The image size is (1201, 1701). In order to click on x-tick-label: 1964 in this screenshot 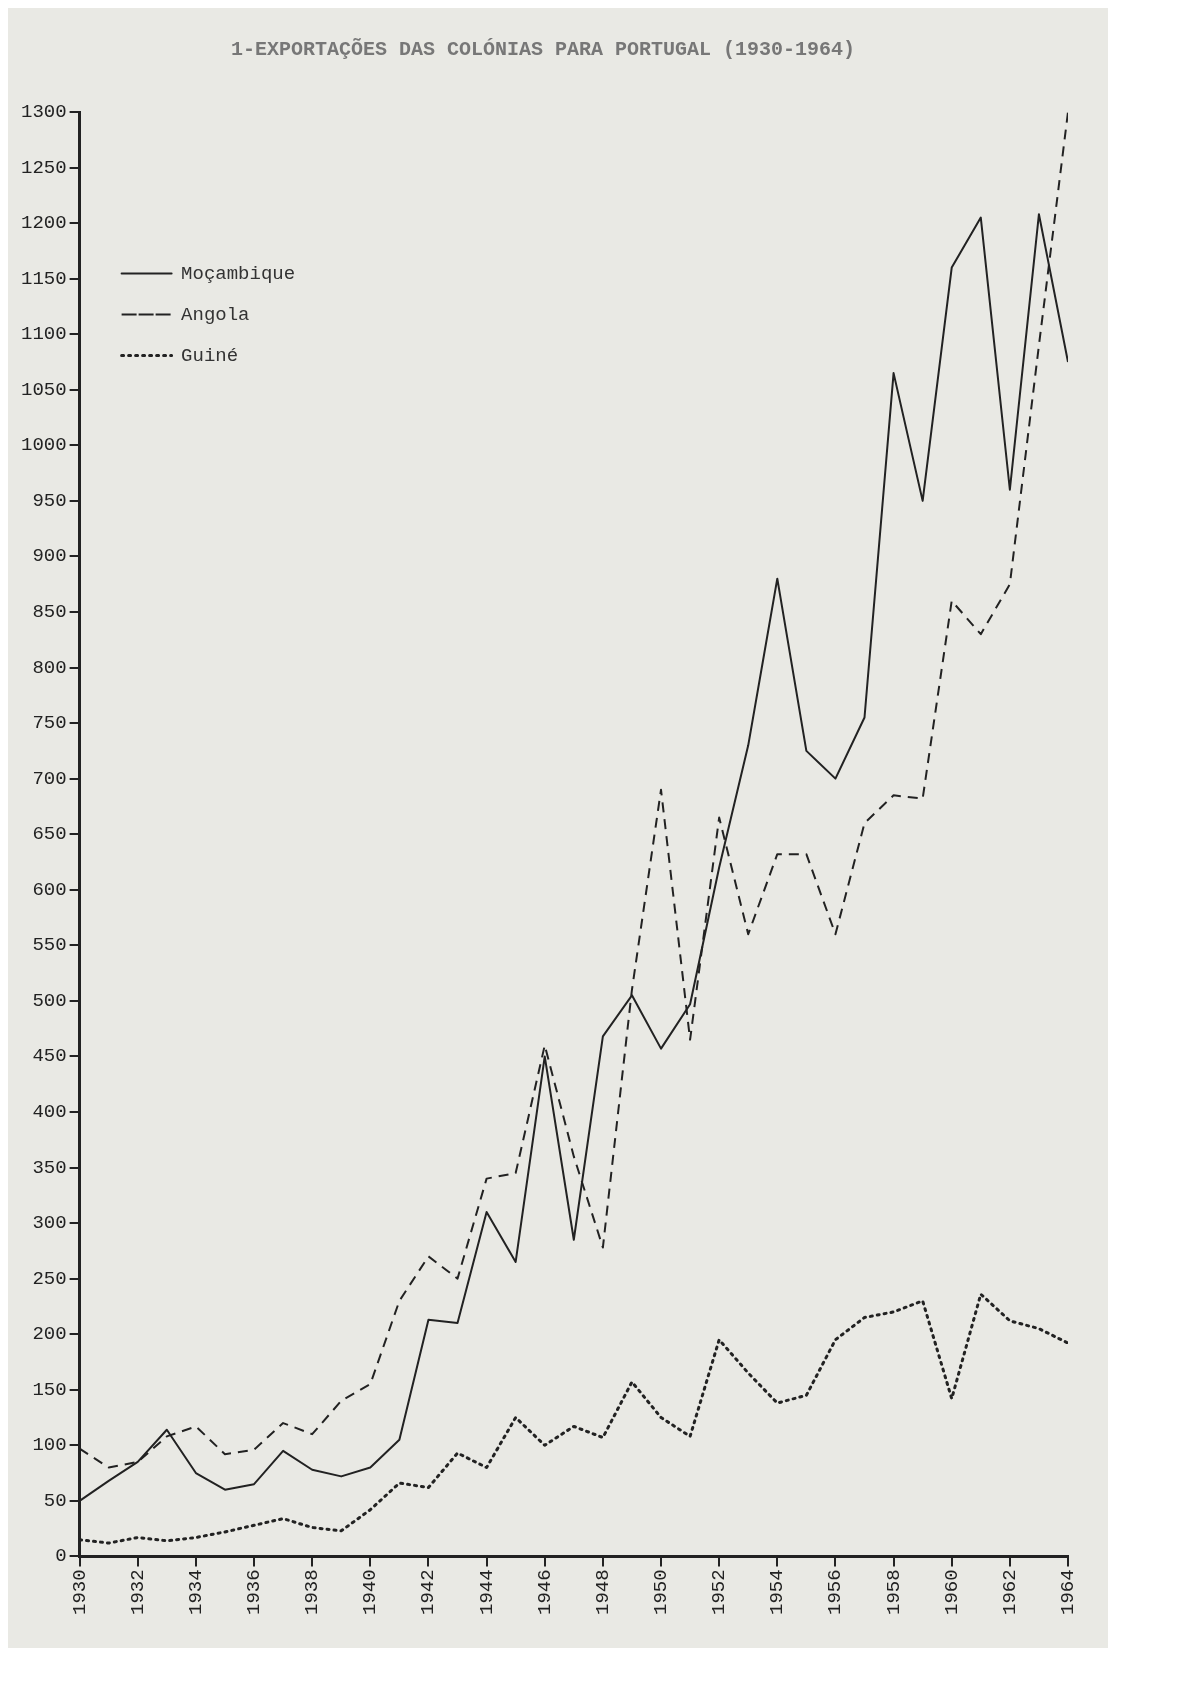, I will do `click(1068, 1592)`.